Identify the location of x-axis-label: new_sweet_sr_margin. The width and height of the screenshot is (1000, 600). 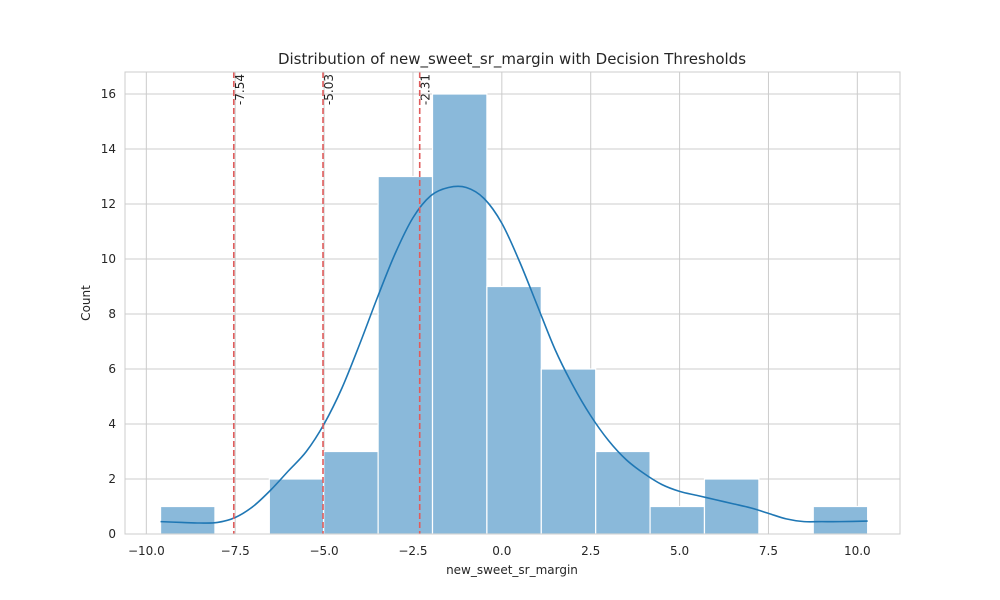
(512, 570).